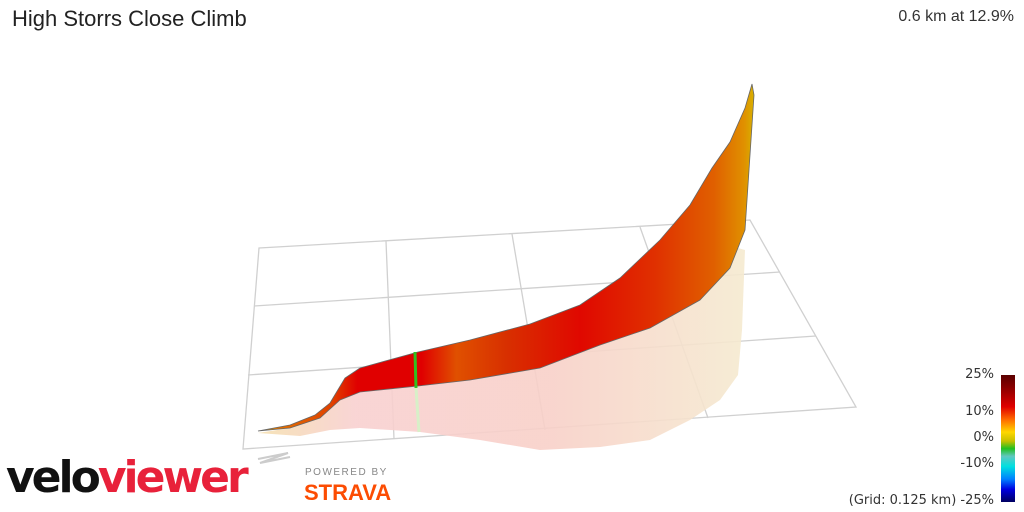 Image resolution: width=1024 pixels, height=512 pixels. What do you see at coordinates (346, 472) in the screenshot?
I see `powered-by-label: POWERED BY` at bounding box center [346, 472].